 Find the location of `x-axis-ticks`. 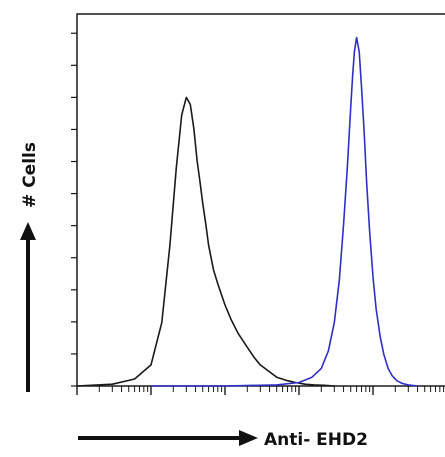

x-axis-ticks is located at coordinates (260, 390).